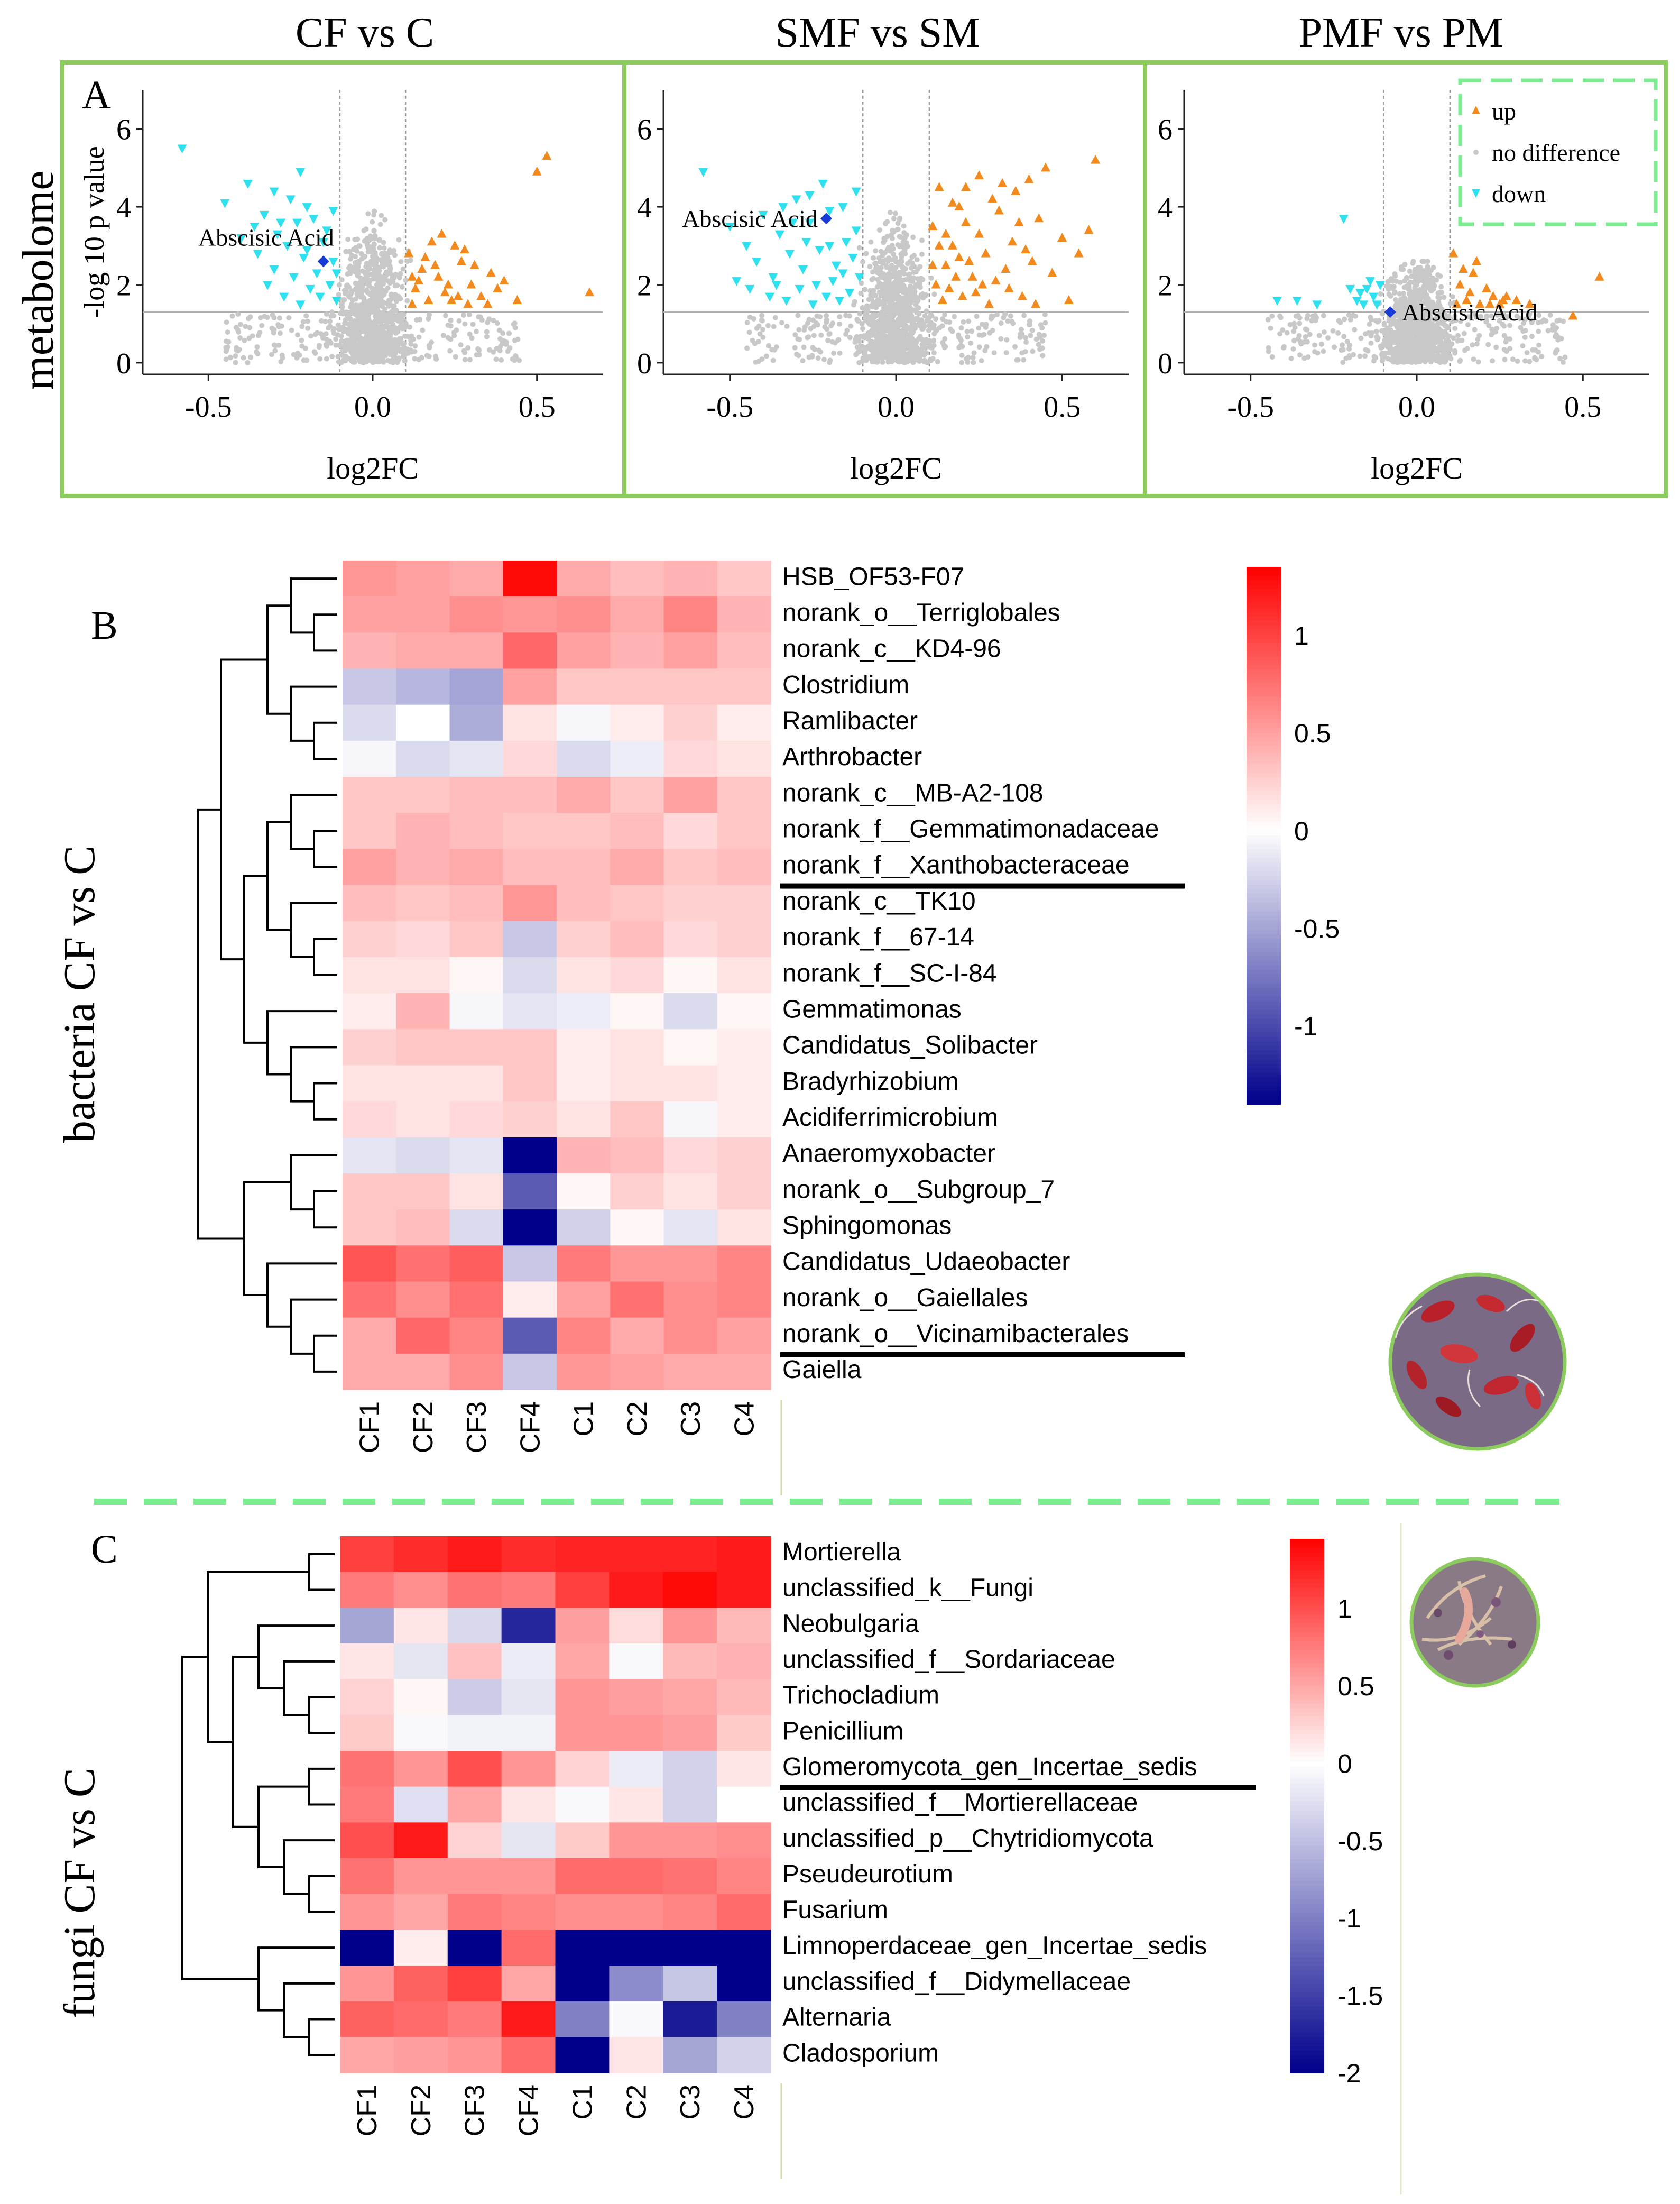  What do you see at coordinates (325, 632) in the screenshot?
I see `dendrogram-branch` at bounding box center [325, 632].